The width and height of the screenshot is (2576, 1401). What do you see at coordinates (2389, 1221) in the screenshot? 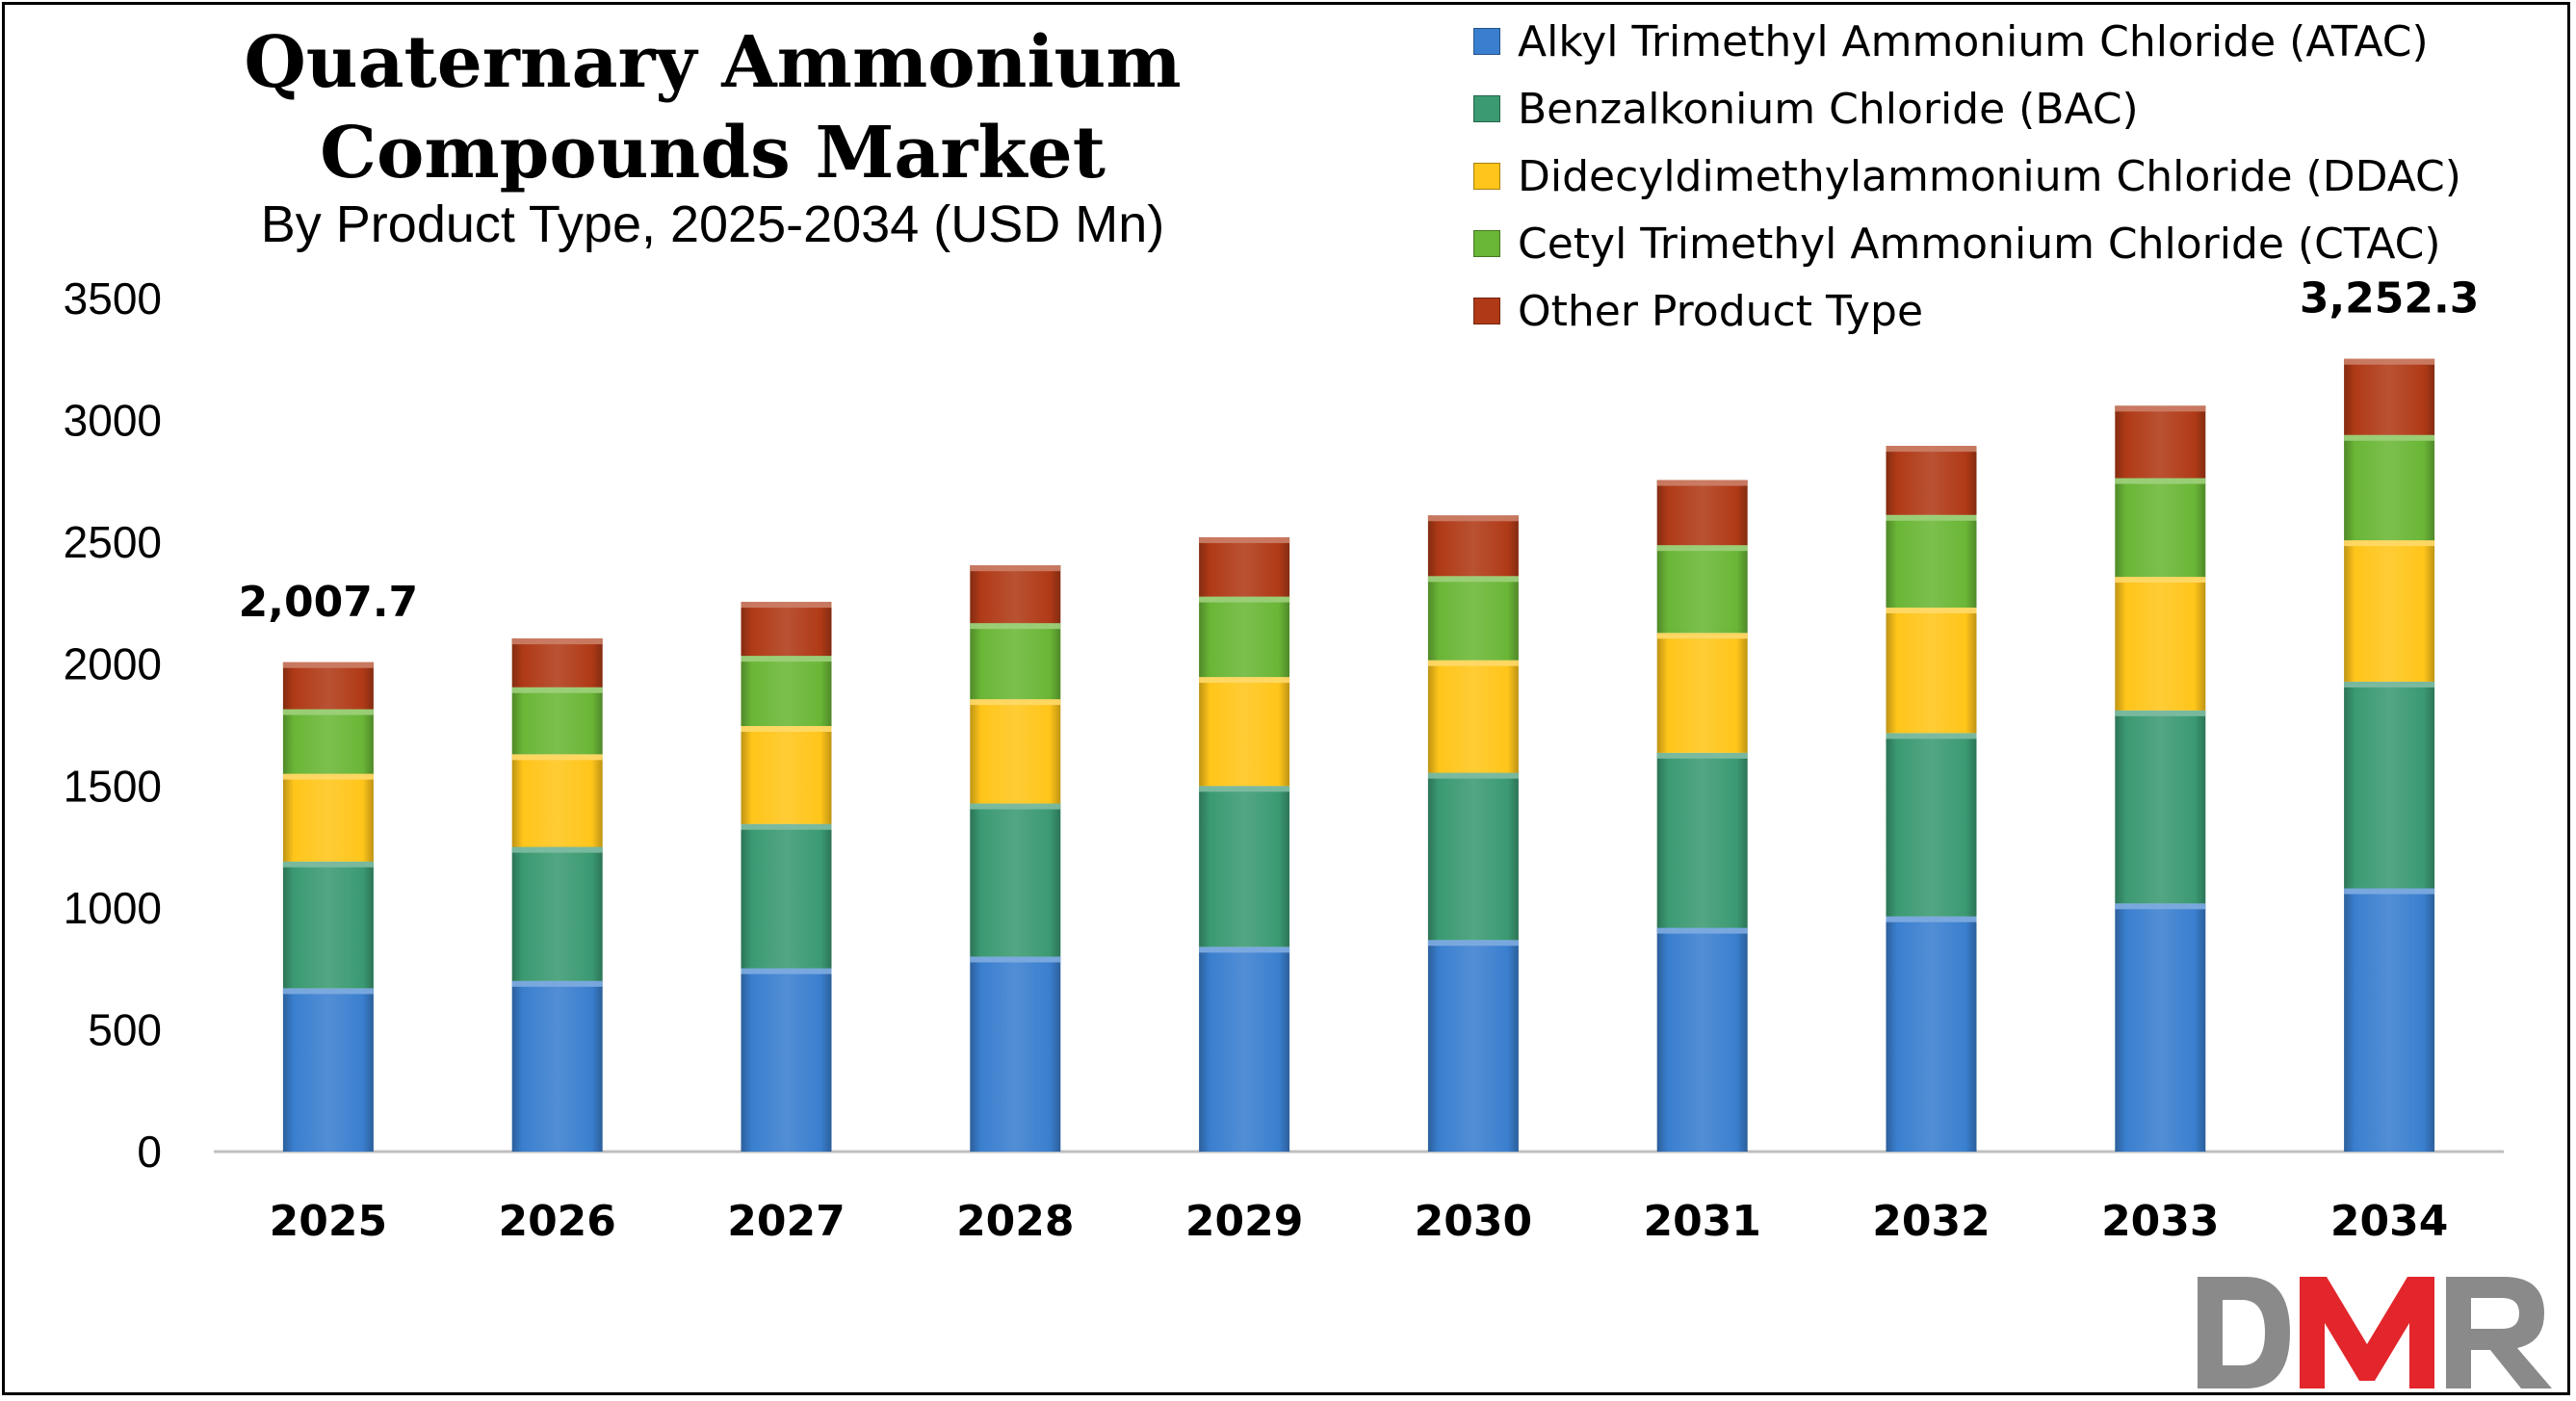
I see `x-tick-label: 2034` at bounding box center [2389, 1221].